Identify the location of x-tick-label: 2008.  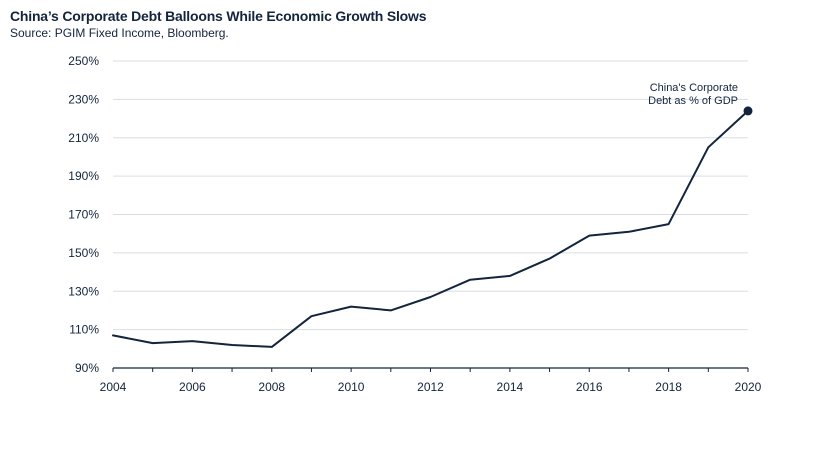
(271, 387).